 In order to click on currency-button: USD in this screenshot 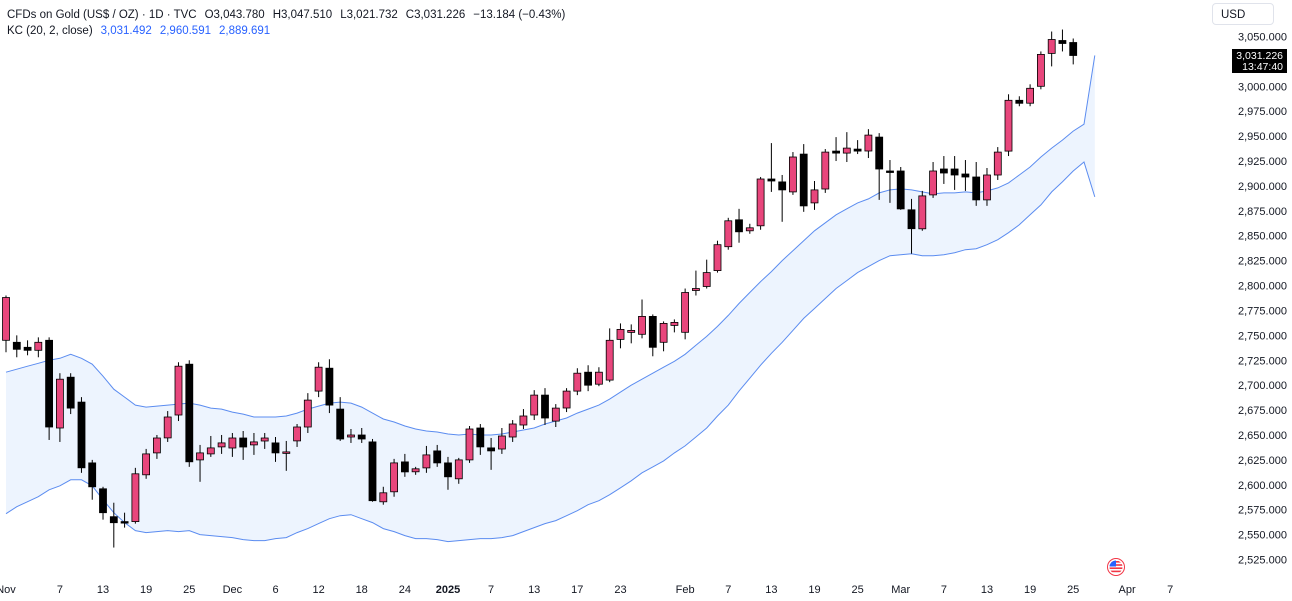, I will do `click(1243, 14)`.